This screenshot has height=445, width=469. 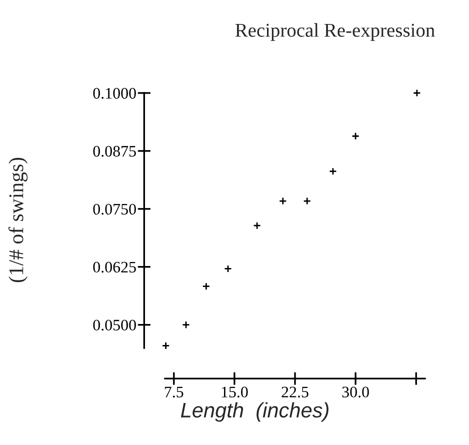 What do you see at coordinates (114, 325) in the screenshot?
I see `y-tick-label: 0.0500` at bounding box center [114, 325].